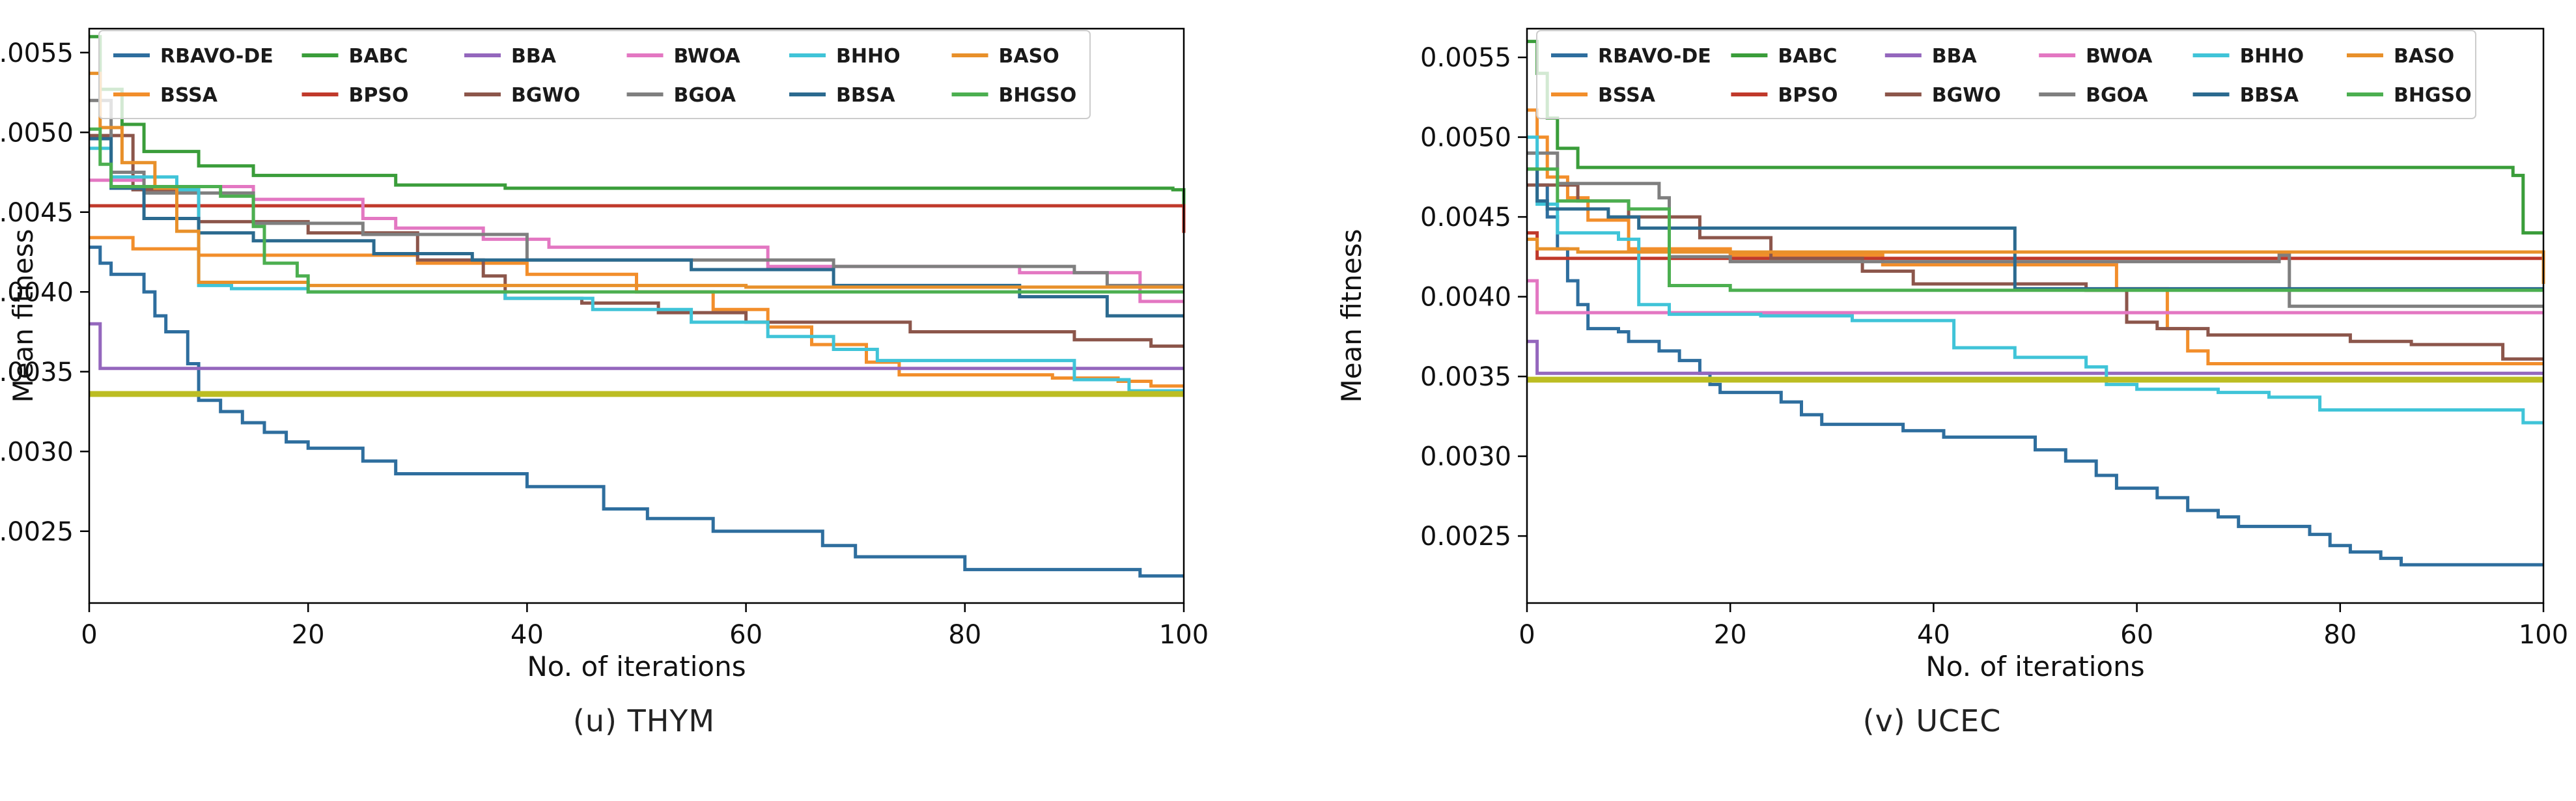 The width and height of the screenshot is (2576, 801). I want to click on thym-xtick-label: 40, so click(528, 635).